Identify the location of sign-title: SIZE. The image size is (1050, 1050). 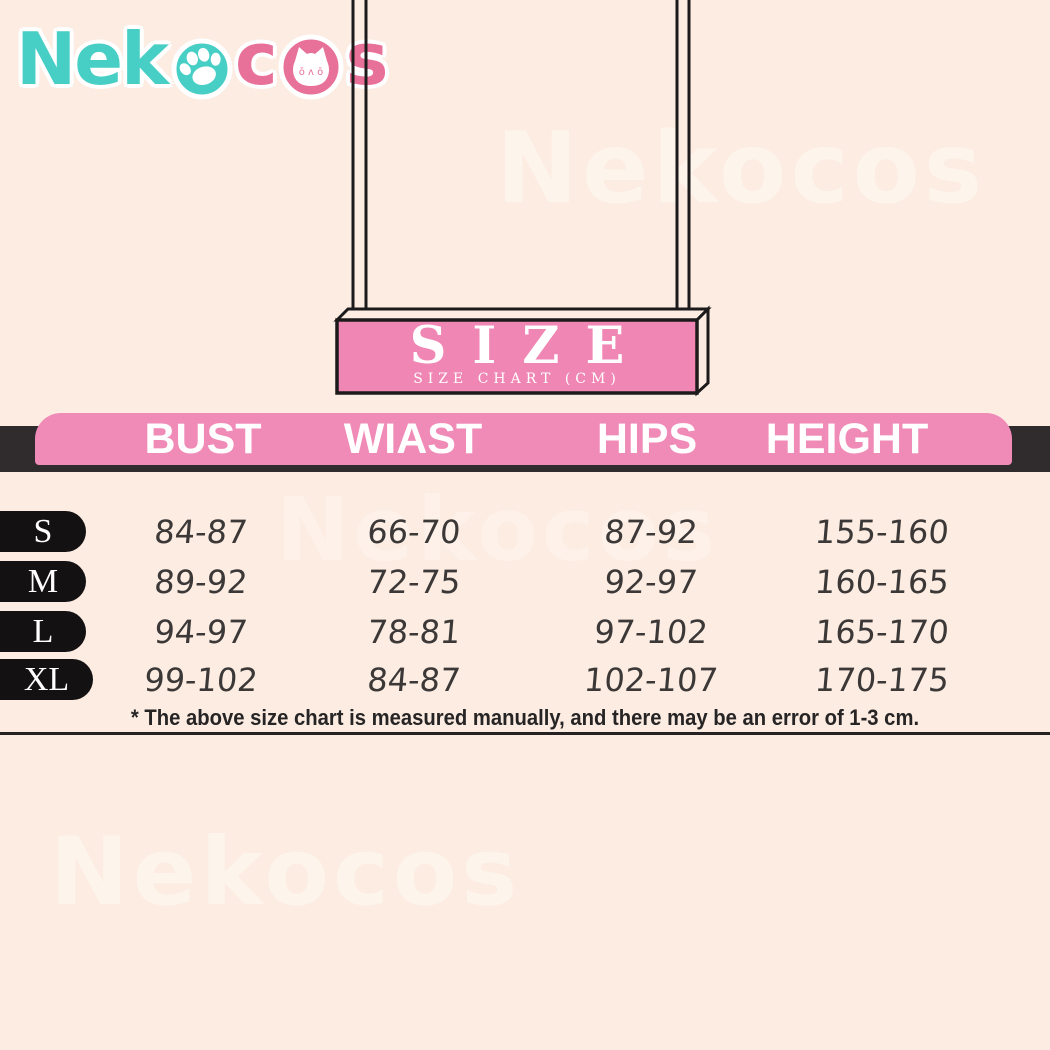
(530, 346).